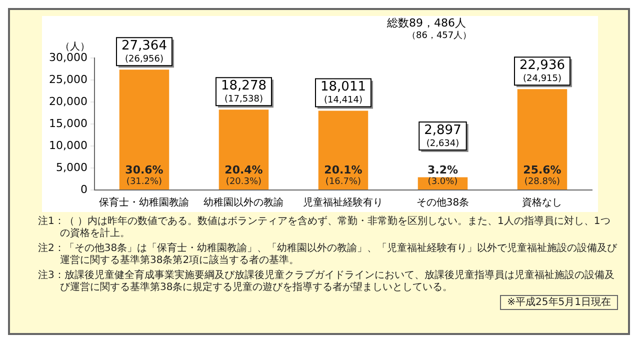 This screenshot has height=339, width=640. Describe the element at coordinates (327, 282) in the screenshot. I see `text: 注3：放課後児童健全育成事業実施要綱及び放課後児童クラブガイドラインにおいて、放課後児童指導員は児童福祉施設の設備及び運営に関する基準第38条に規定する児童の遊びを指導する者が望ましいとしている。` at that location.